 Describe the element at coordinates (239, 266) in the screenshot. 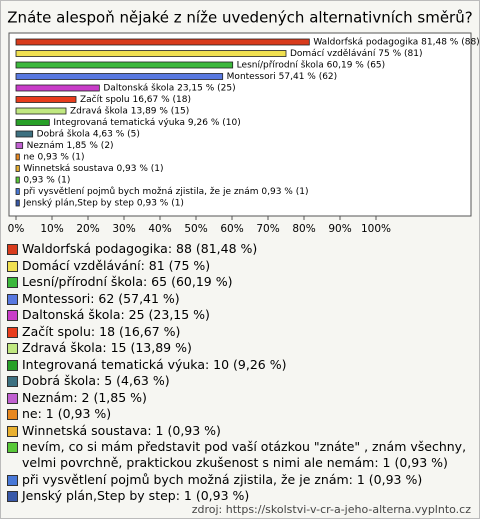

I see `legend-item: Domácí vzdělávání: 81 (75 %)` at that location.